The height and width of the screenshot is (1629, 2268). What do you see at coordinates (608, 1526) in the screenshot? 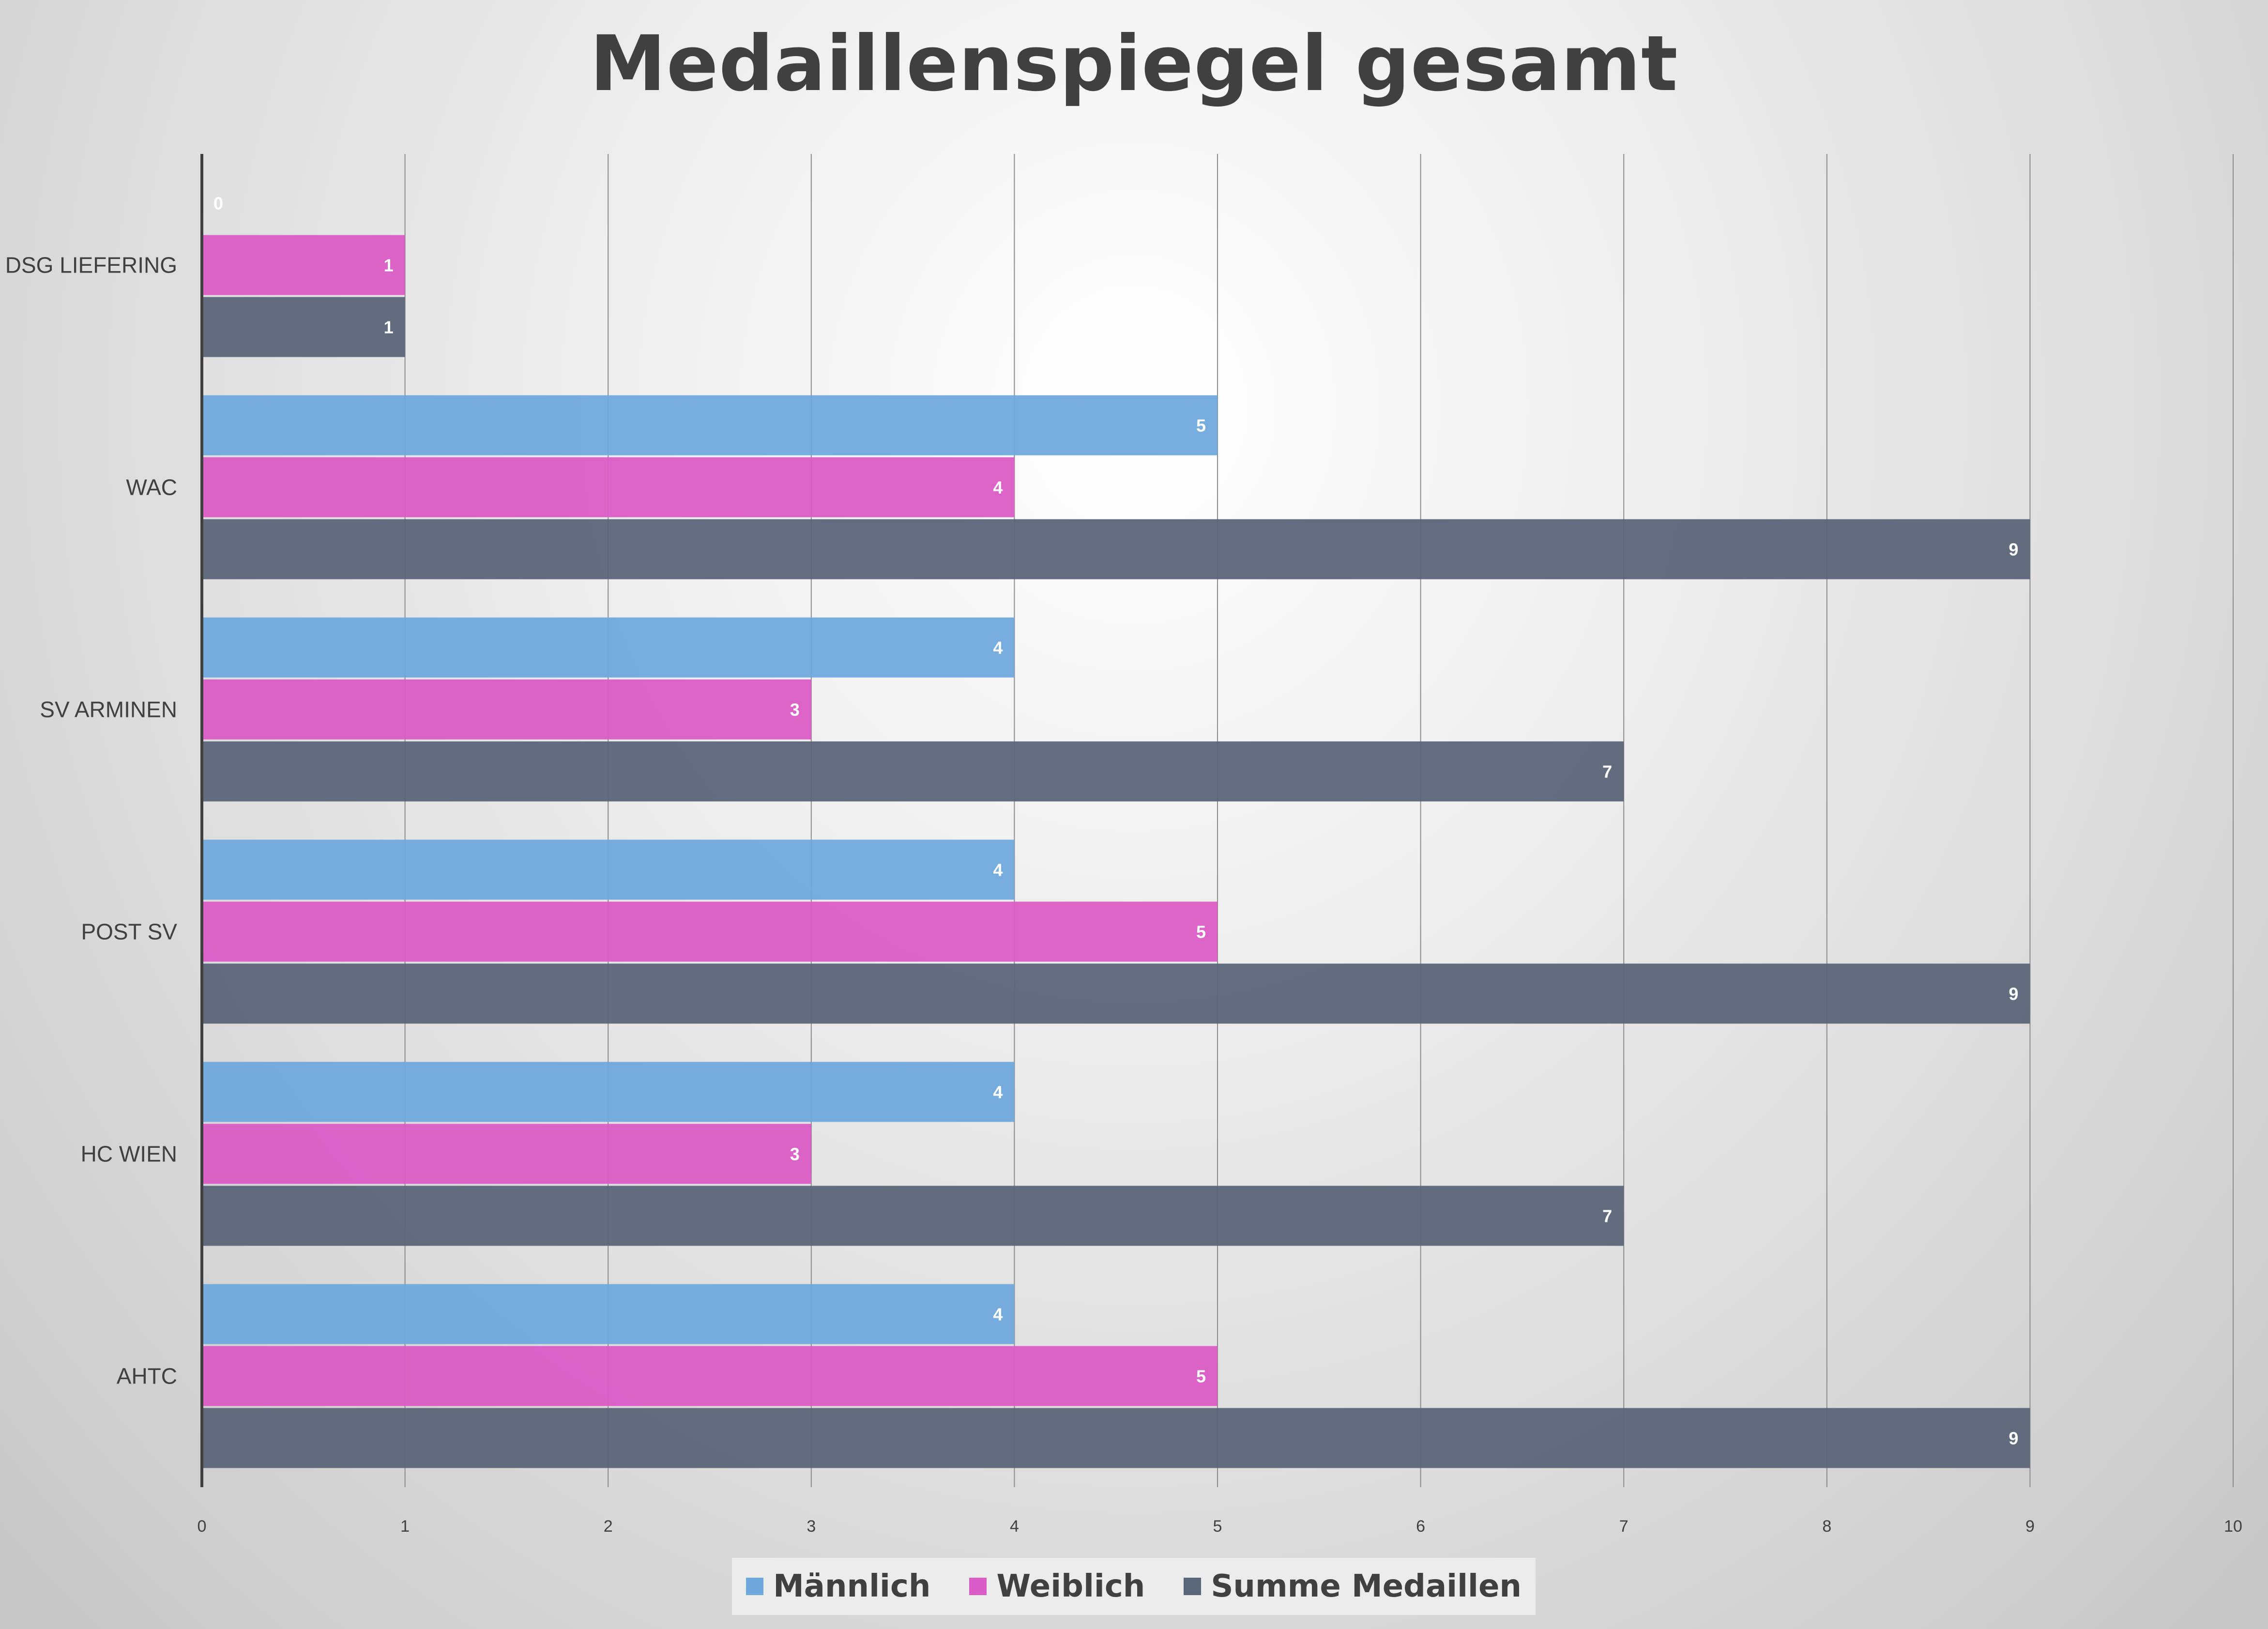
I see `x-tick-label: 2` at bounding box center [608, 1526].